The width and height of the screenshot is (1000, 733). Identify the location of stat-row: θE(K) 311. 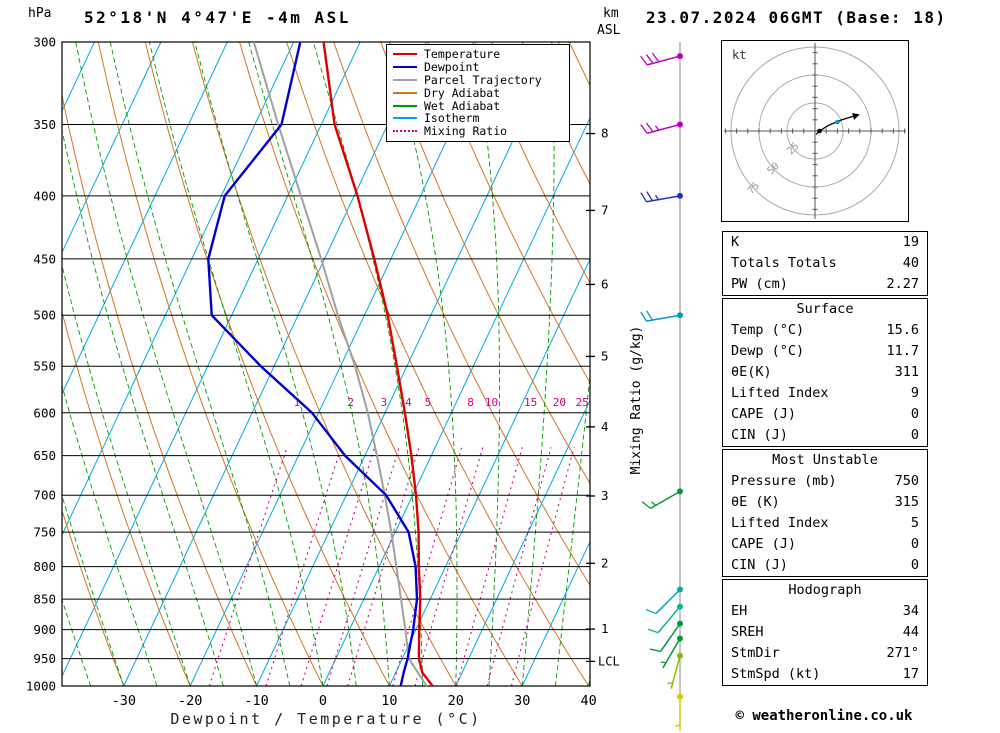
(825, 372).